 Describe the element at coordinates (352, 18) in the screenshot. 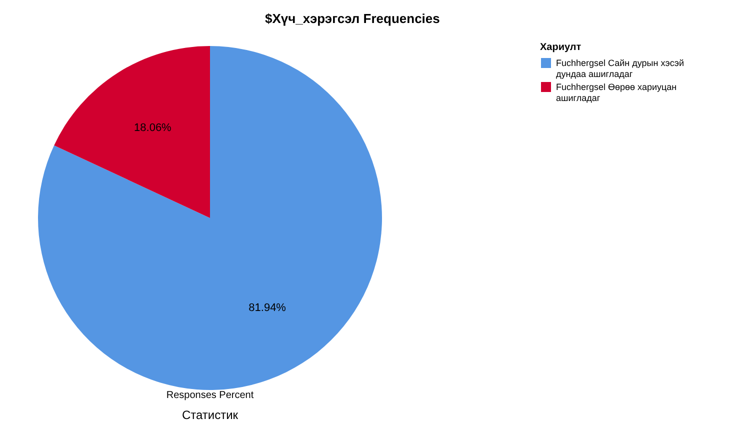

I see `chart-title: $Хүч_хэрэгсэл Frequencies` at that location.